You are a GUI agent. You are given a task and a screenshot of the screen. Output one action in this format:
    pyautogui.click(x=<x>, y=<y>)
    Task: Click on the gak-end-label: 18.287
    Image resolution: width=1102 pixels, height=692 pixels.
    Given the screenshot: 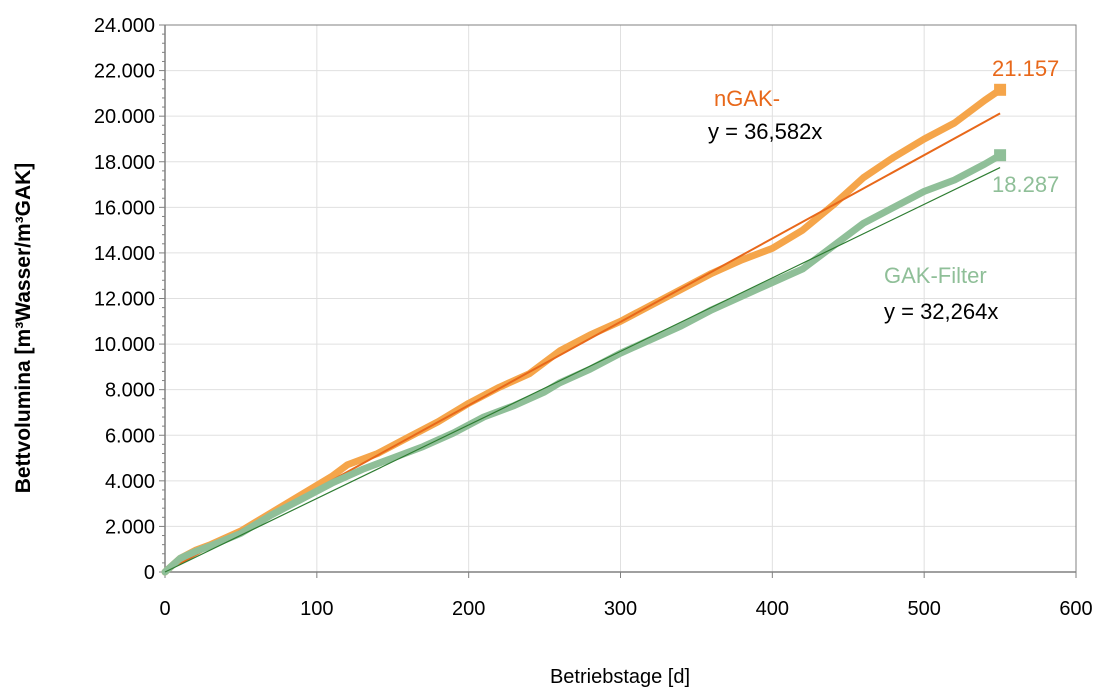 What is the action you would take?
    pyautogui.click(x=1025, y=184)
    